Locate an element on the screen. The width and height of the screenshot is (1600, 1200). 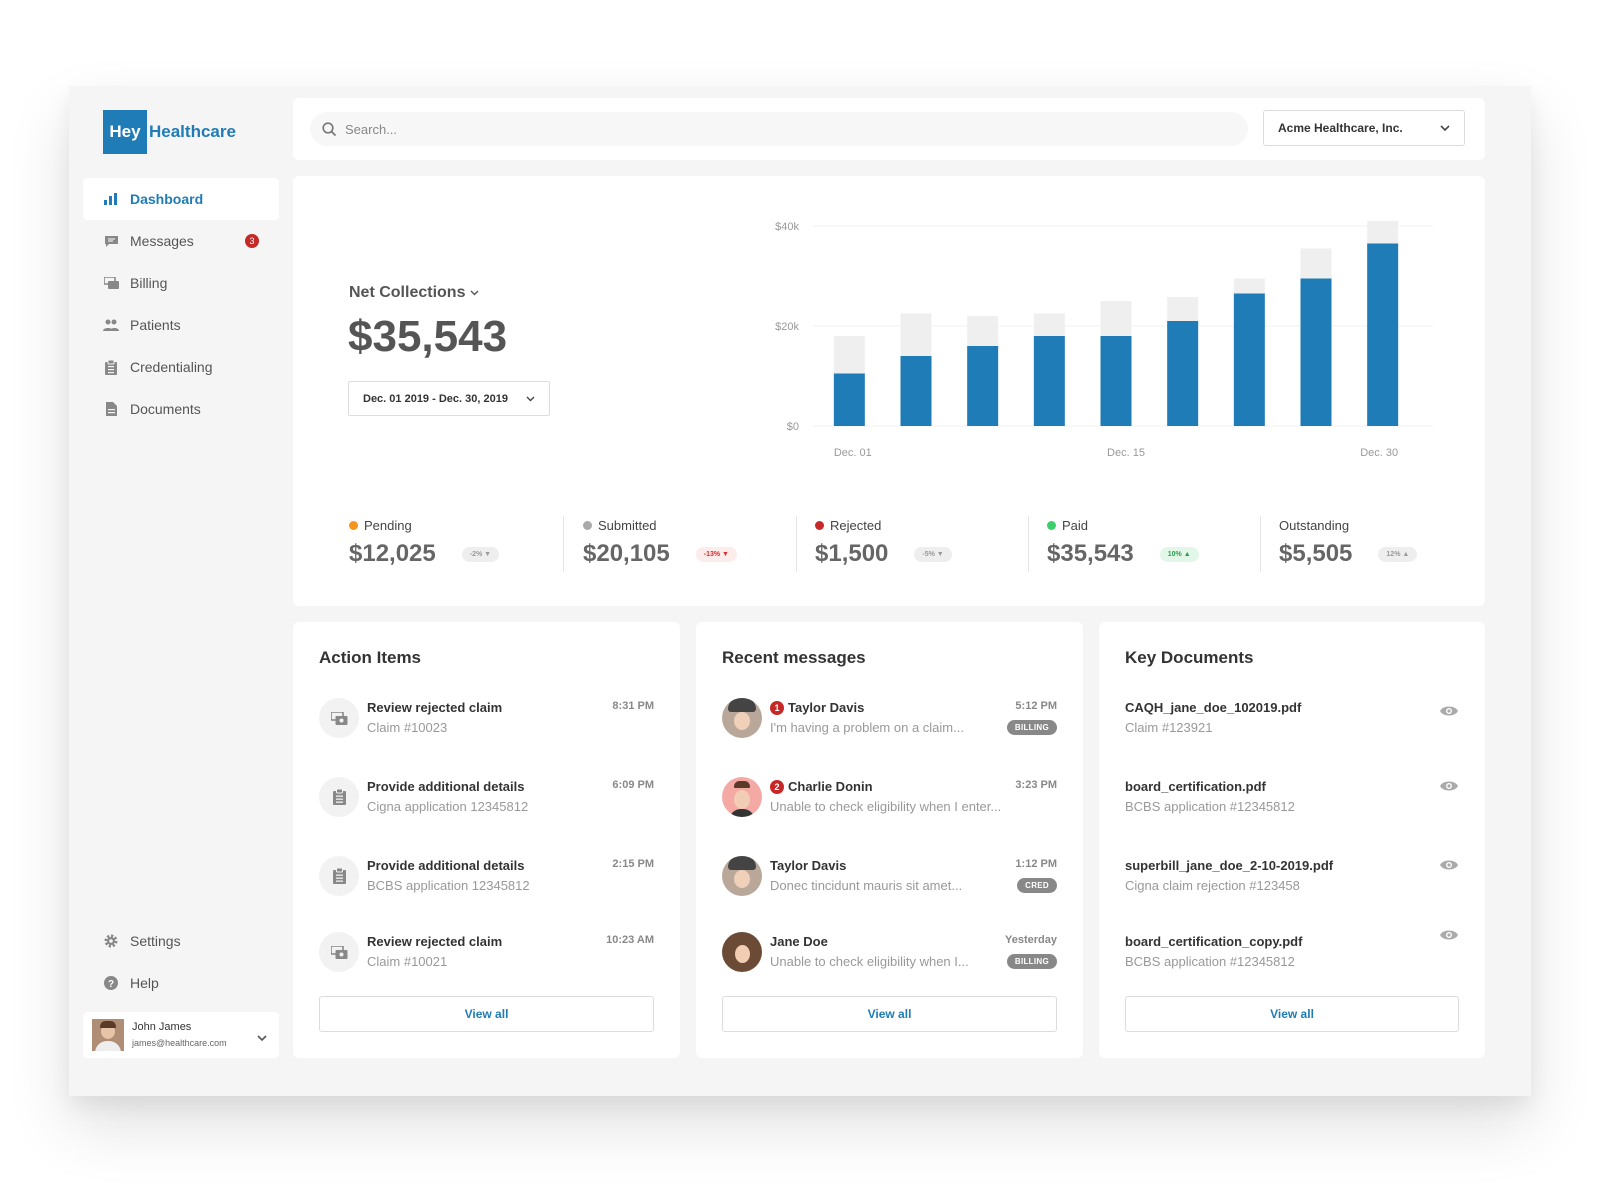
unread-badge: 2 is located at coordinates (777, 787).